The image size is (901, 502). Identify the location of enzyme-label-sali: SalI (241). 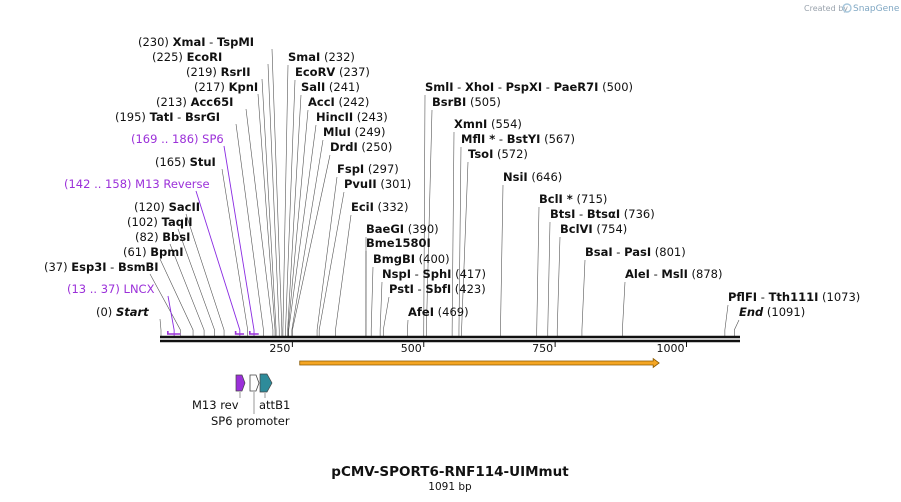
(330, 87).